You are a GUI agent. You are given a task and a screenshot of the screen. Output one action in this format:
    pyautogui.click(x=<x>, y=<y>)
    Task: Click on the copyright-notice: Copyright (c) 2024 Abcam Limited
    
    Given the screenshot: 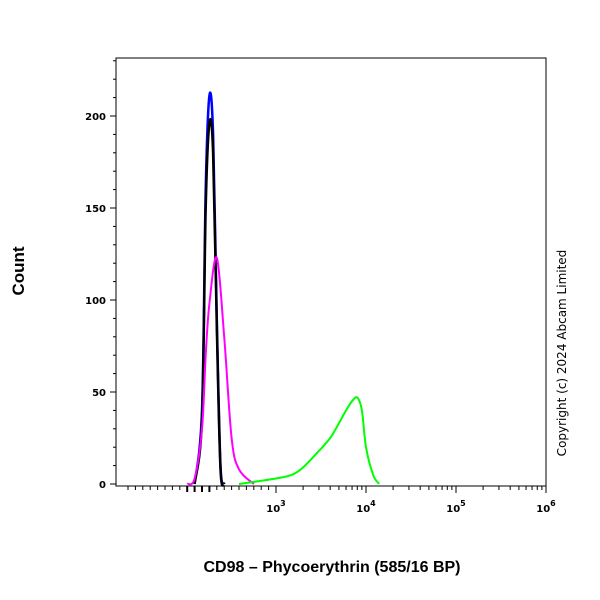 What is the action you would take?
    pyautogui.click(x=562, y=353)
    